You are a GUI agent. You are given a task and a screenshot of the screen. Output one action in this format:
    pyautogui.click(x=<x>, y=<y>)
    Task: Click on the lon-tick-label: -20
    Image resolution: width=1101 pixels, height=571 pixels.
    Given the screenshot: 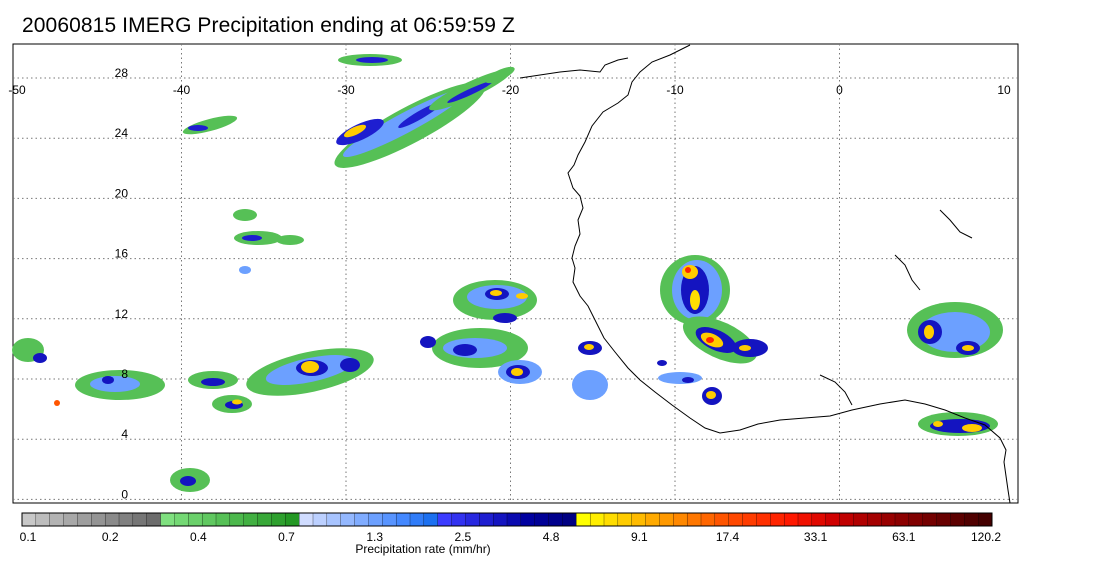 What is the action you would take?
    pyautogui.click(x=511, y=90)
    